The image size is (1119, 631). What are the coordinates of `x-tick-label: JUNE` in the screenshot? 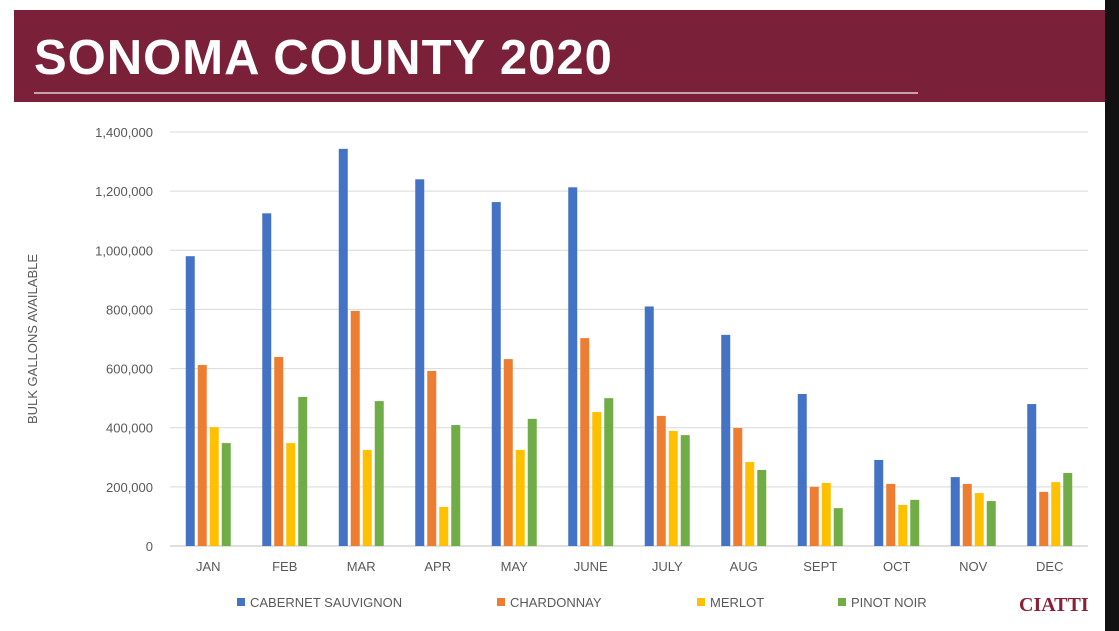 It's located at (591, 566).